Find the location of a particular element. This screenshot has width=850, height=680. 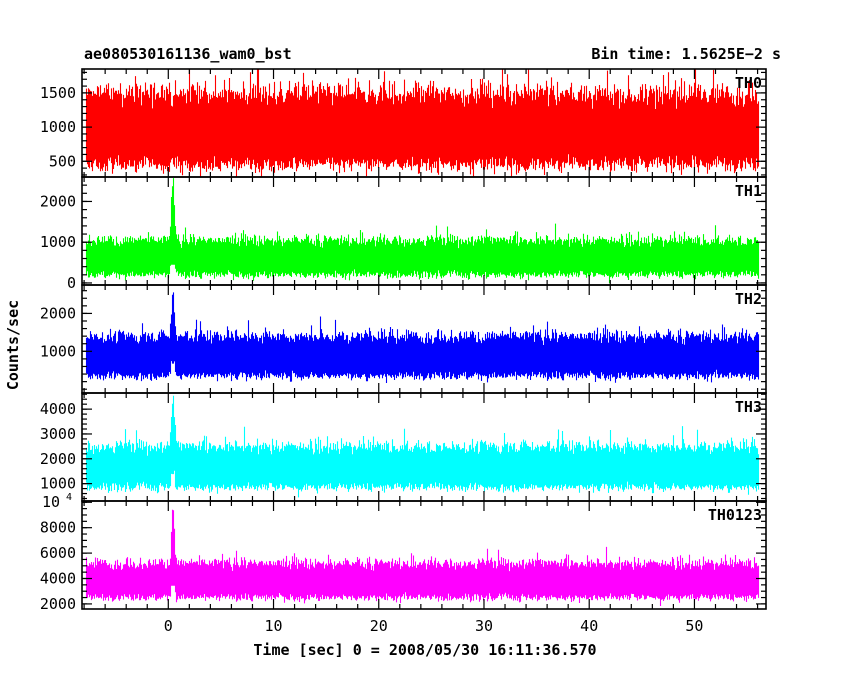

chart-title-right: Bin time: 1.5625E−2 s is located at coordinates (686, 54).